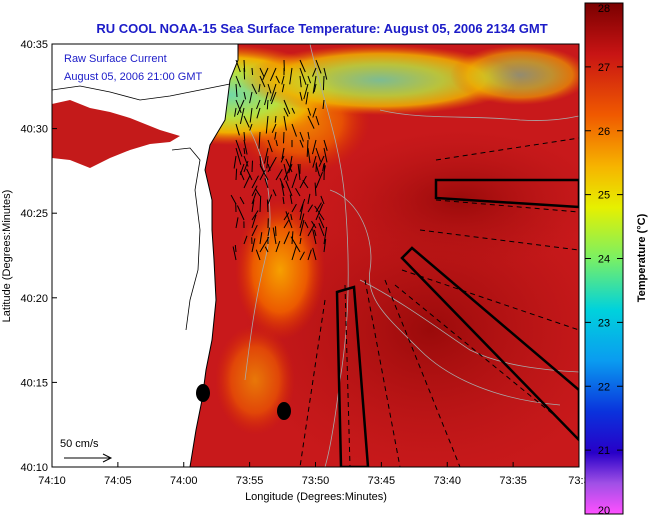 The image size is (651, 518). I want to click on inlet-line, so click(186, 239).